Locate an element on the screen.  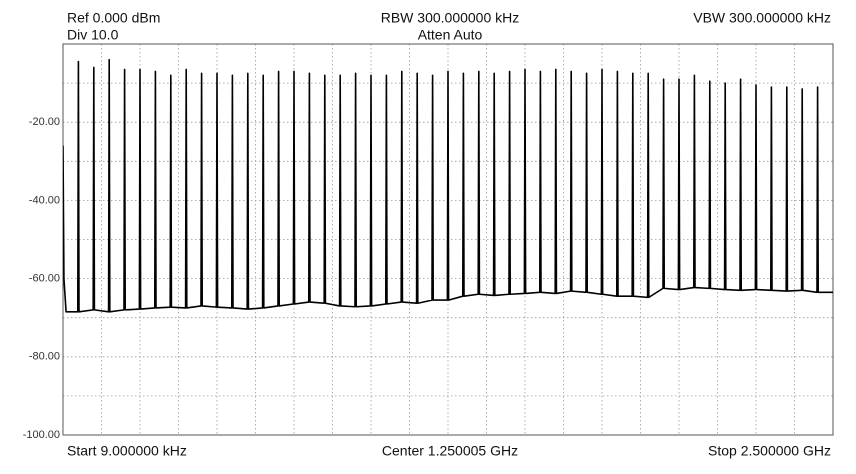
y-tick-label: -100.00 is located at coordinates (41, 435).